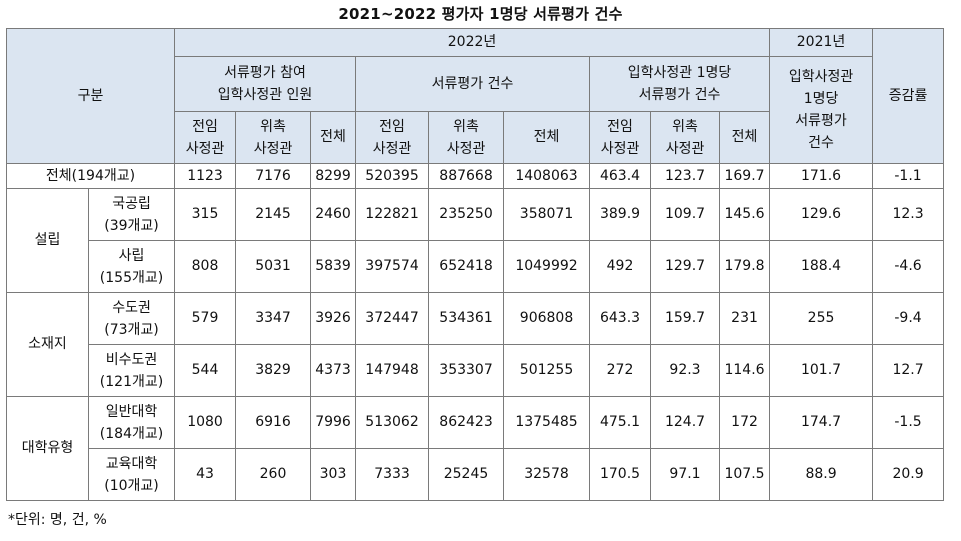  I want to click on table-cell: 7333, so click(392, 474).